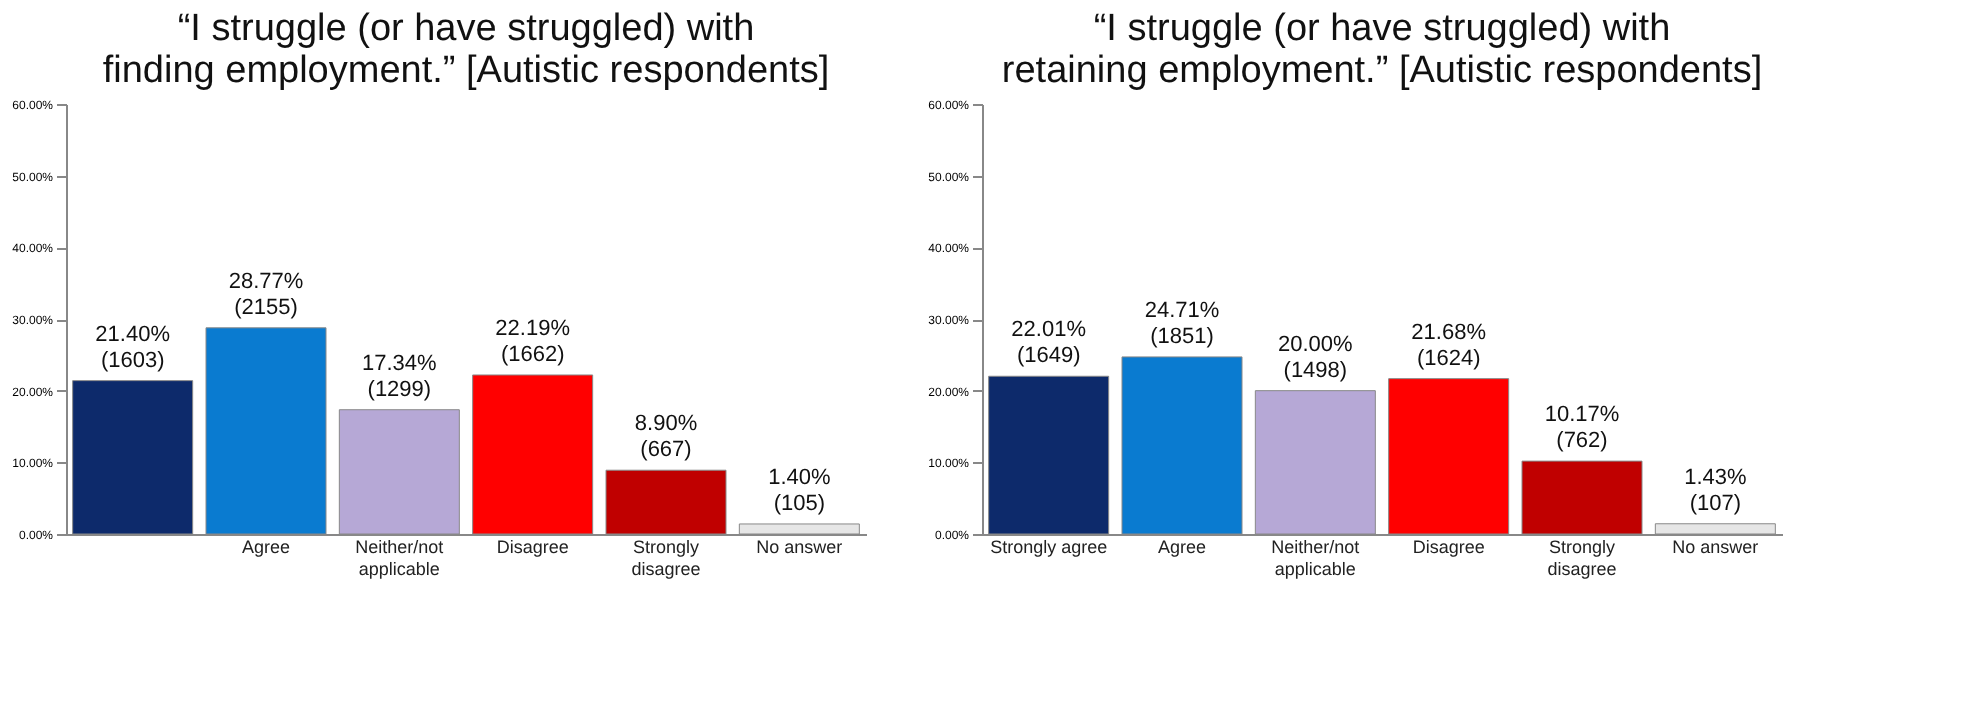 The width and height of the screenshot is (1966, 704). I want to click on data-label: 22.19% (1662), so click(533, 341).